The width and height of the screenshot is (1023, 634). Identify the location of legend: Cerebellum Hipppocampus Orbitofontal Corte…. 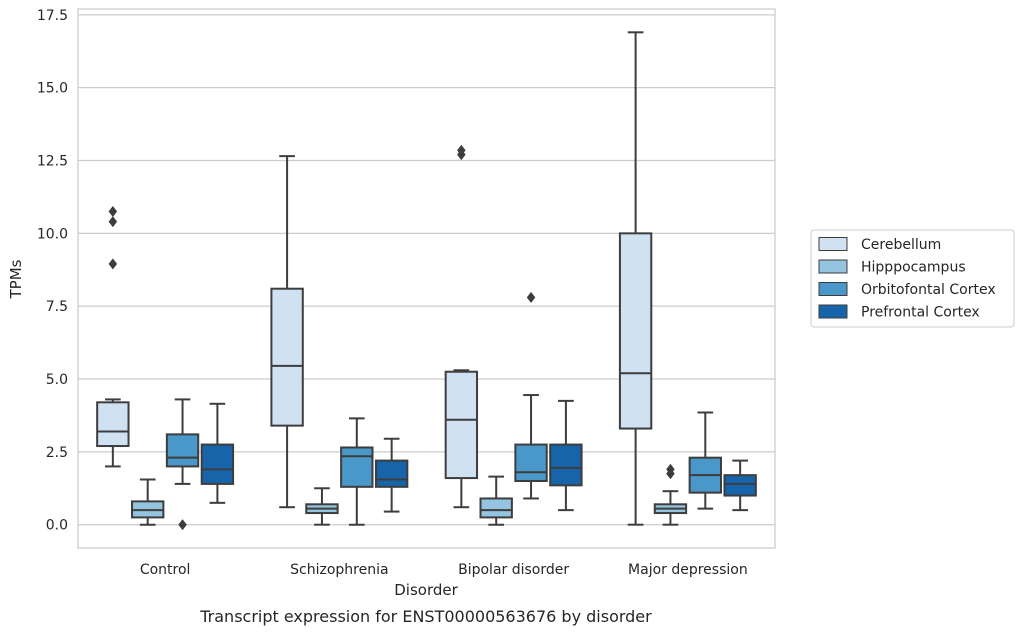
(912, 278).